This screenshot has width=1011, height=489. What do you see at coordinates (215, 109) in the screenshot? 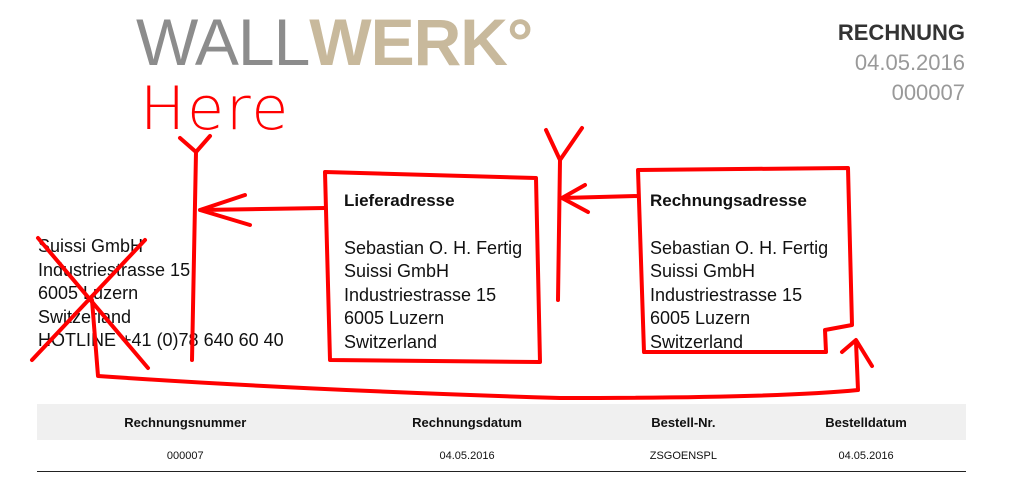
I see `annotation-here-text: Here` at bounding box center [215, 109].